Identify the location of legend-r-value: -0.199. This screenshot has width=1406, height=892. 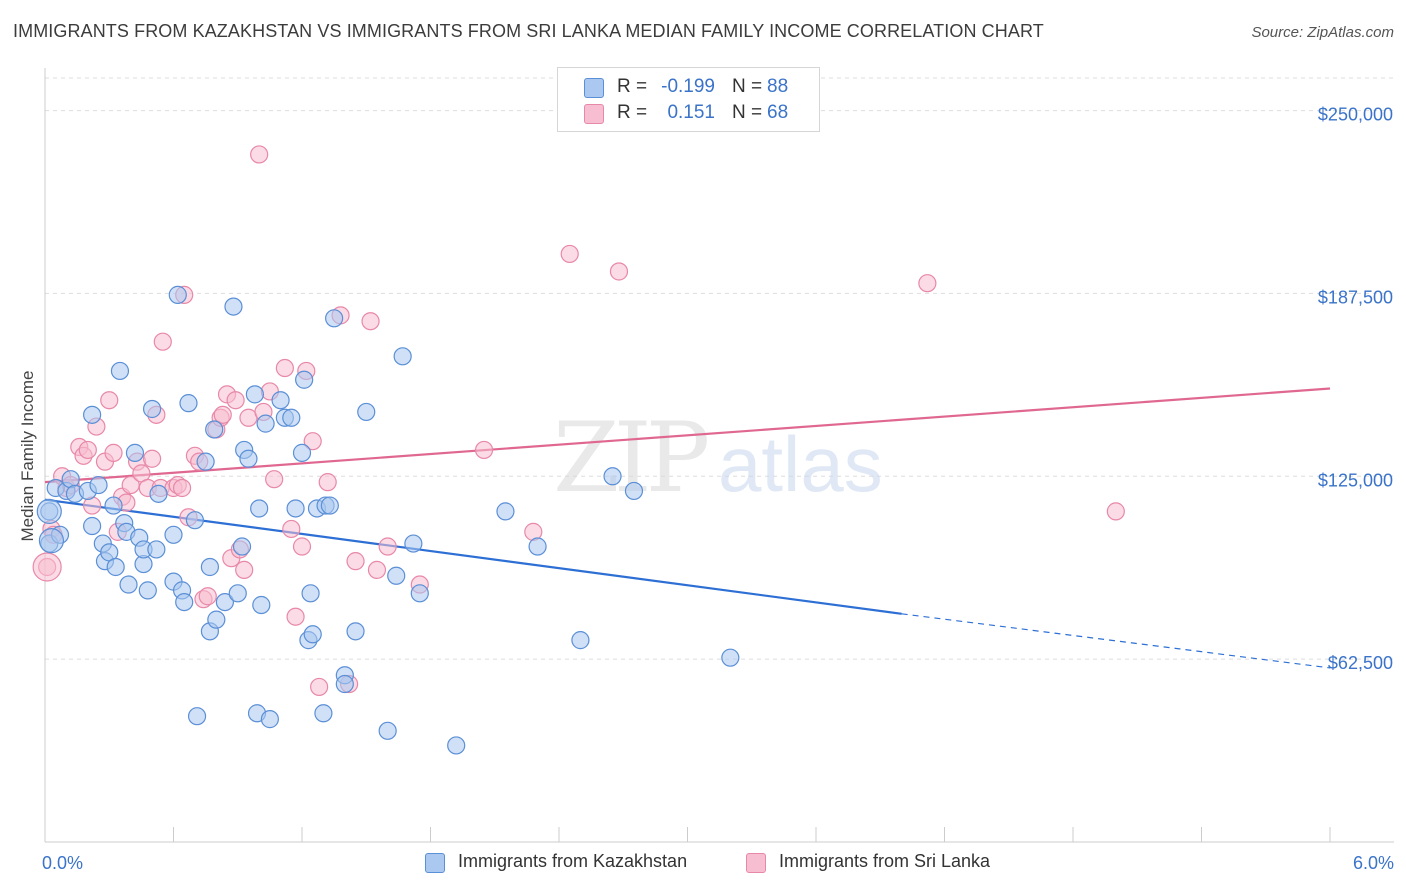
(688, 86).